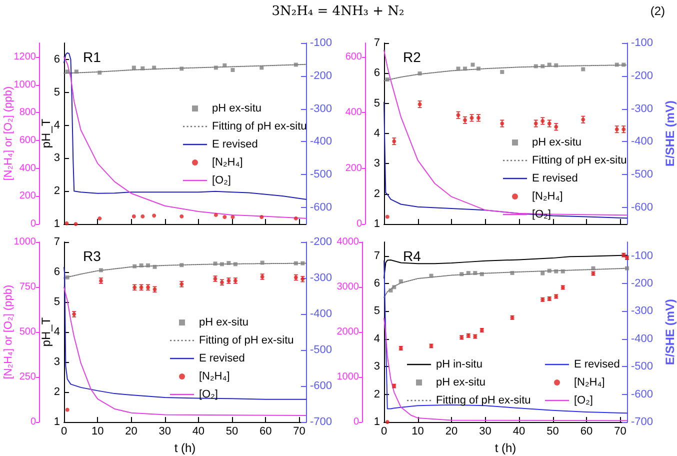  What do you see at coordinates (555, 178) in the screenshot?
I see `legend-label: E revised` at bounding box center [555, 178].